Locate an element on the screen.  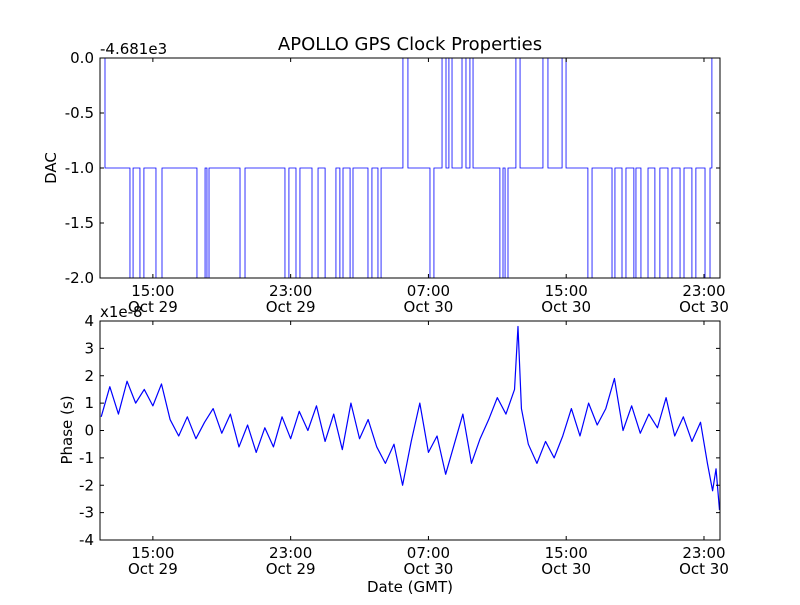
y-tick-label: 0 is located at coordinates (89, 431).